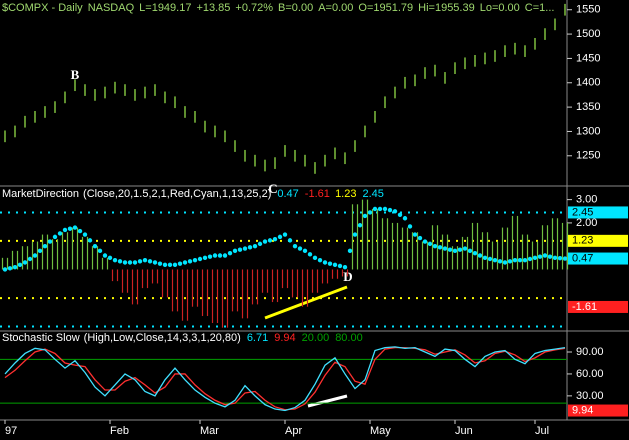 The width and height of the screenshot is (629, 440). What do you see at coordinates (40, 194) in the screenshot?
I see `panel-title: MarketDirection` at bounding box center [40, 194].